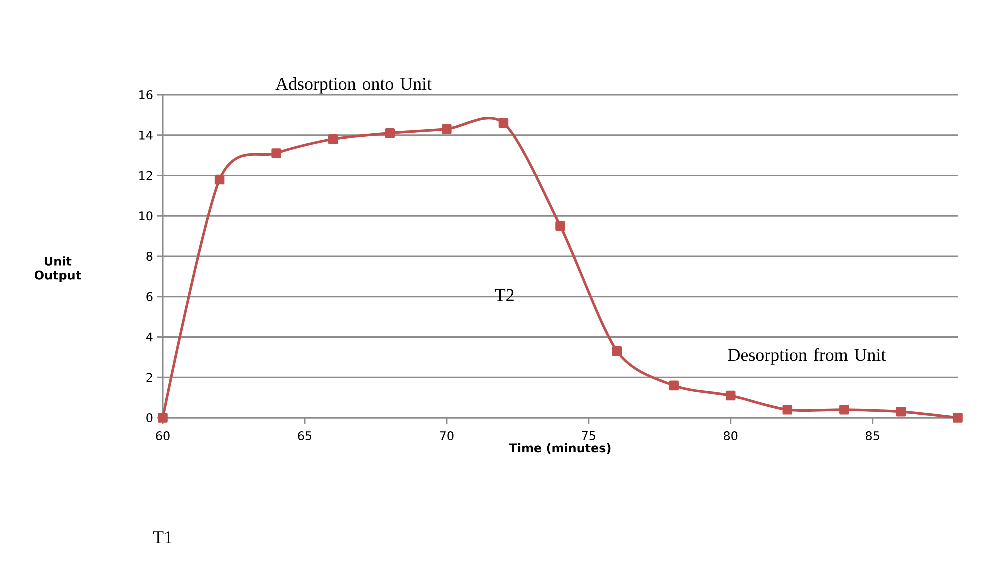  Describe the element at coordinates (504, 295) in the screenshot. I see `annotation: T2` at that location.